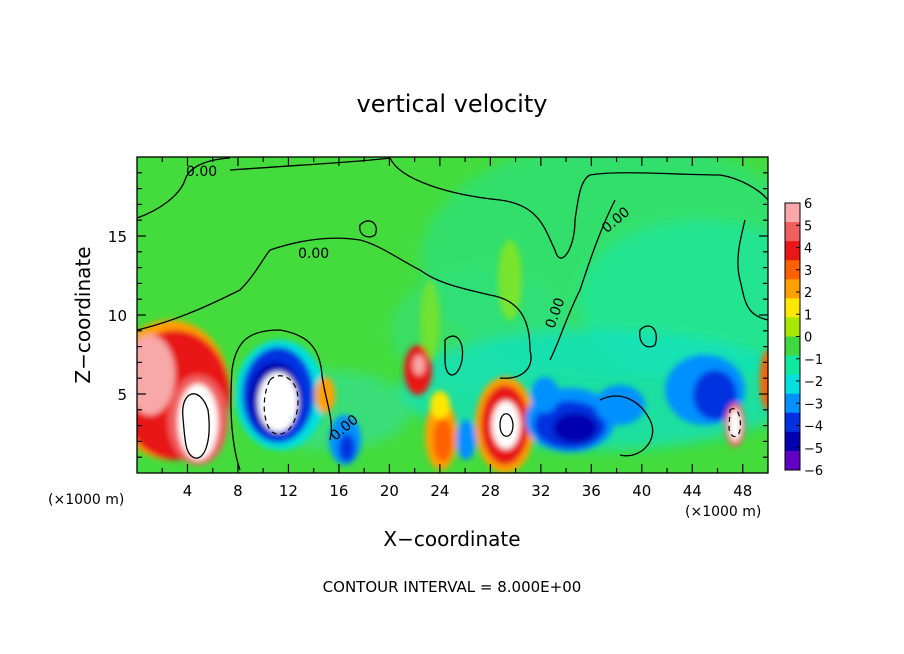 Image resolution: width=904 pixels, height=654 pixels. Describe the element at coordinates (188, 491) in the screenshot. I see `x-tick-label: 4` at that location.